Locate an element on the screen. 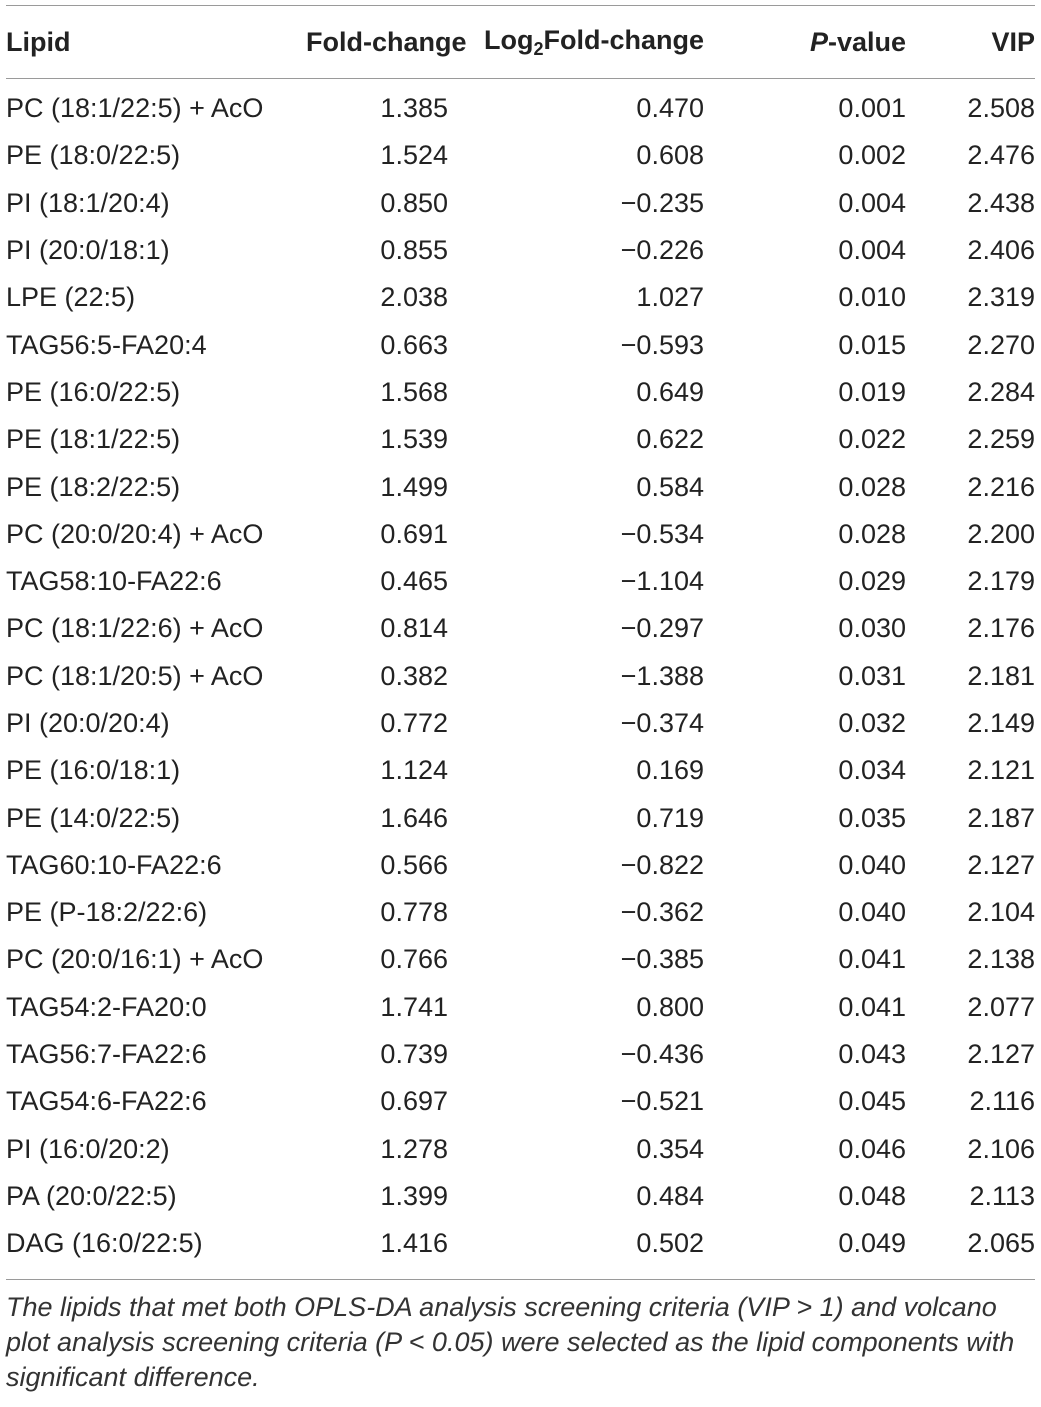  cell-p-value: 0.040 is located at coordinates (872, 912).